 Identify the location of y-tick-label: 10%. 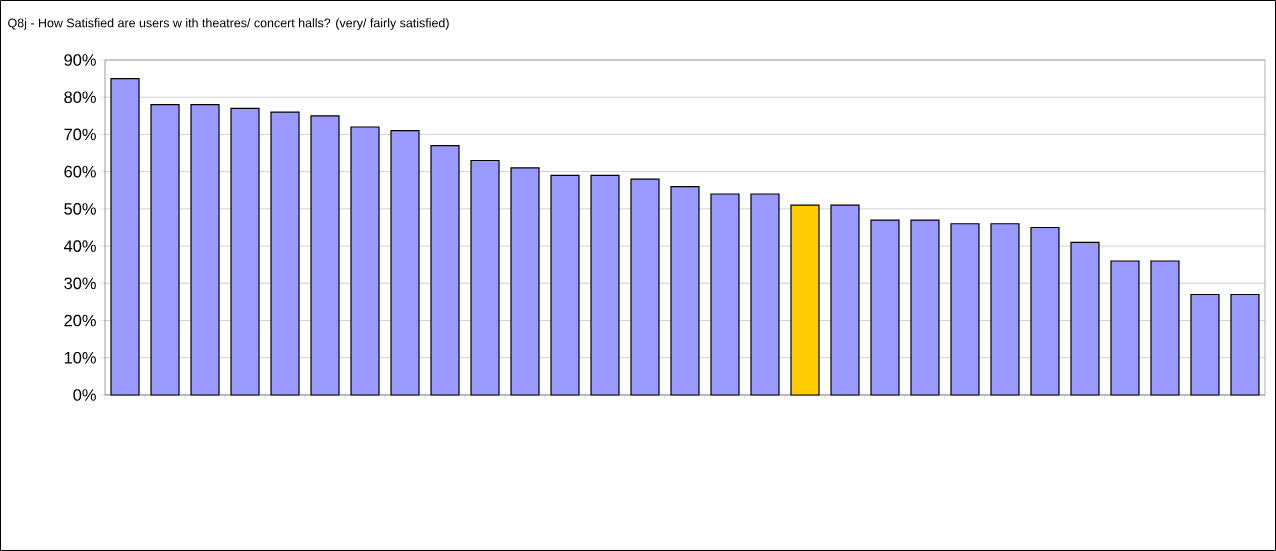
(80, 357).